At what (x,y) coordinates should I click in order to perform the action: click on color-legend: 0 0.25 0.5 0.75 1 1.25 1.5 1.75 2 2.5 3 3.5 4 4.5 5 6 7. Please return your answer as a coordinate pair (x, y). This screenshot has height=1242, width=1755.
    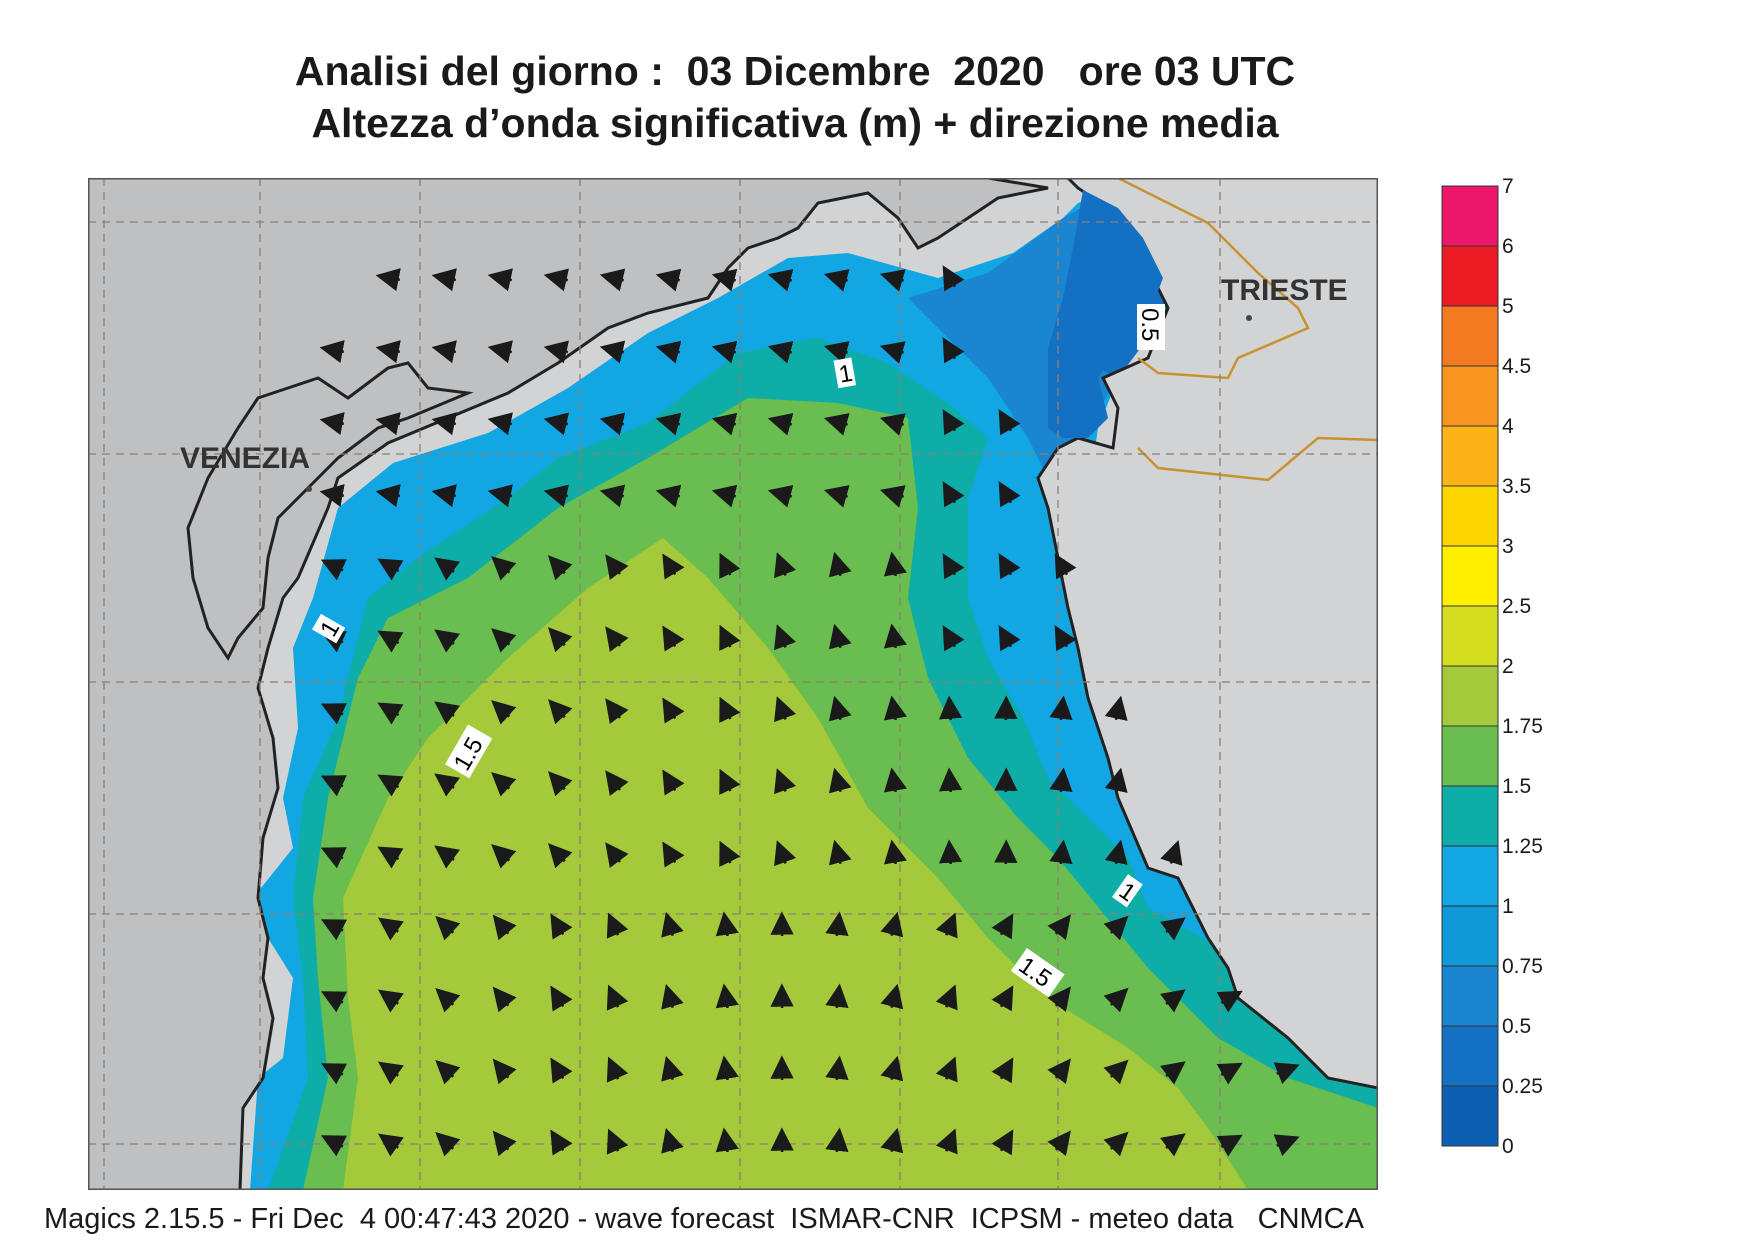
    Looking at the image, I should click on (1492, 668).